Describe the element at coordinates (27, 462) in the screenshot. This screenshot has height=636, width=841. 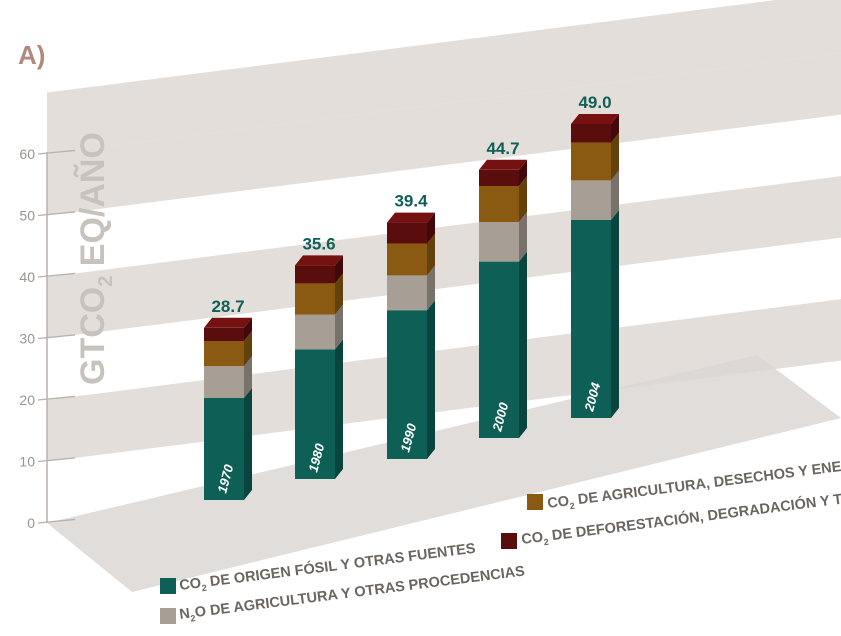
I see `y-tick-label: 10` at that location.